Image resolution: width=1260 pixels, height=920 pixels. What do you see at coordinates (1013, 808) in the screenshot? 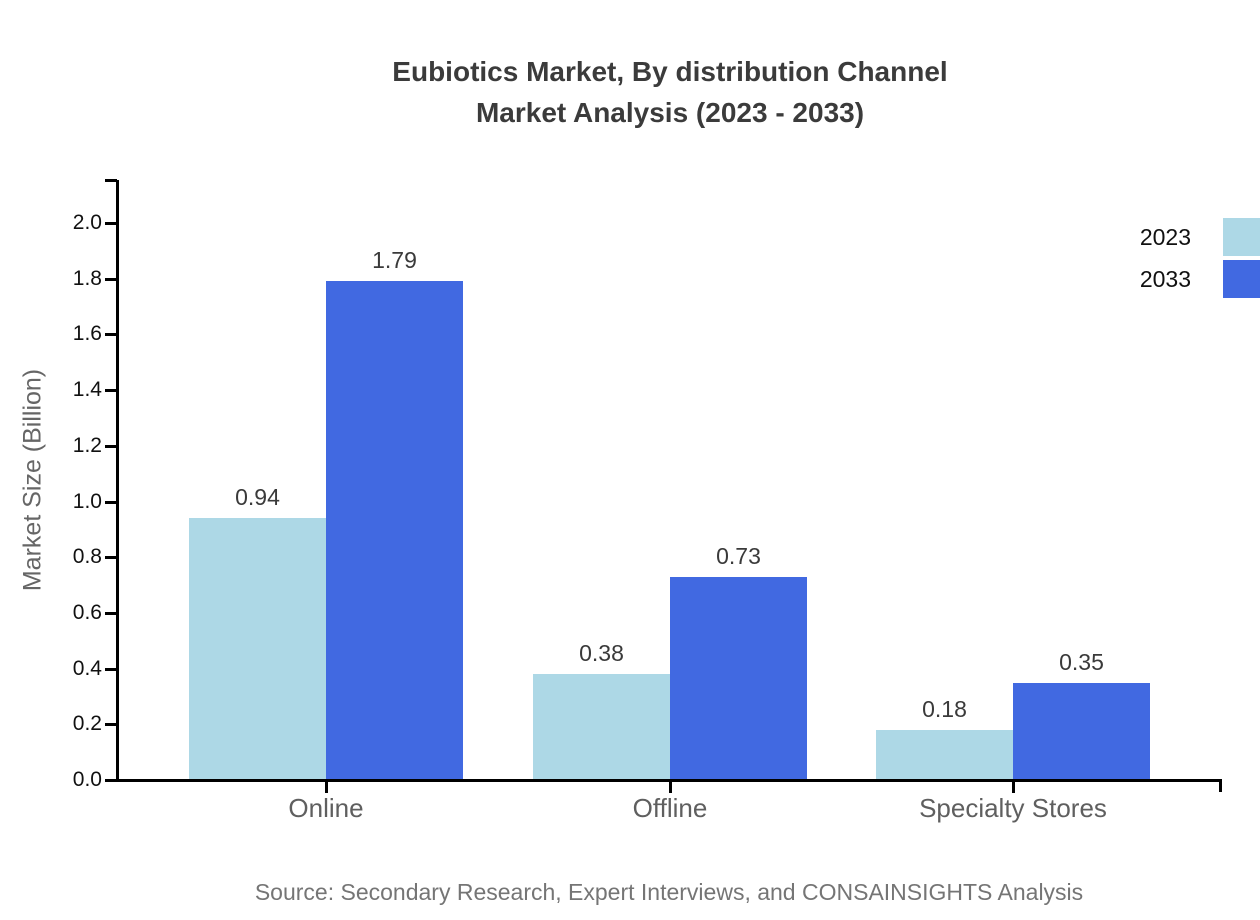
I see `category-label-specialty-stores: Specialty Stores` at bounding box center [1013, 808].